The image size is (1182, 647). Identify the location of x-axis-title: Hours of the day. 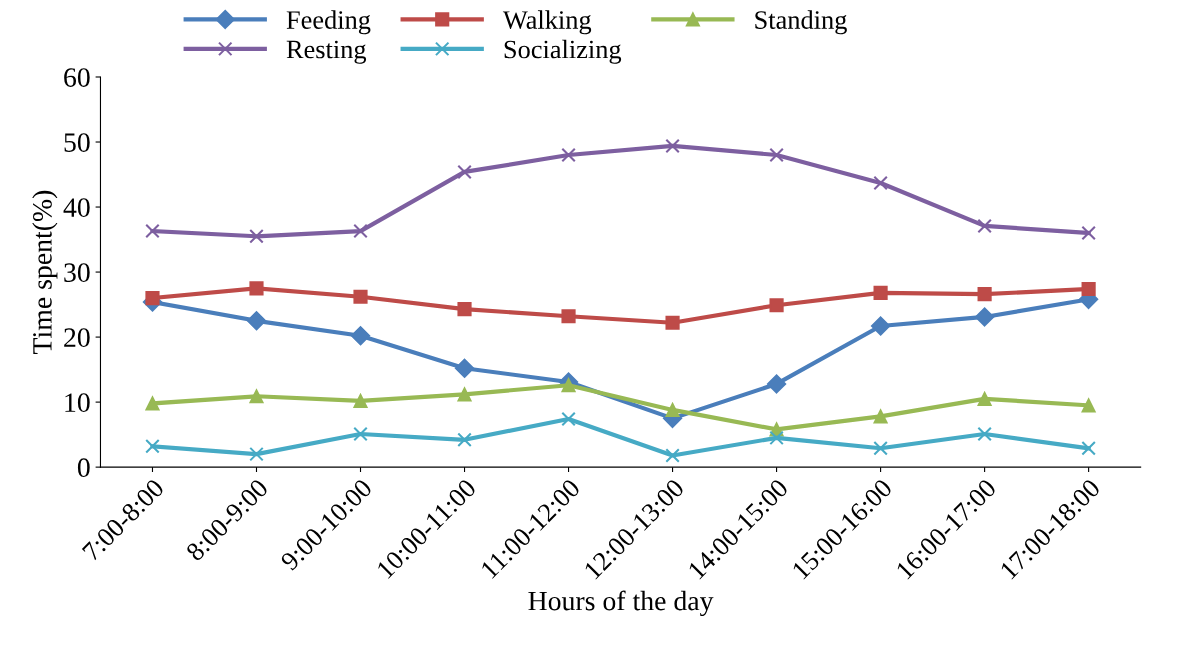
(621, 603).